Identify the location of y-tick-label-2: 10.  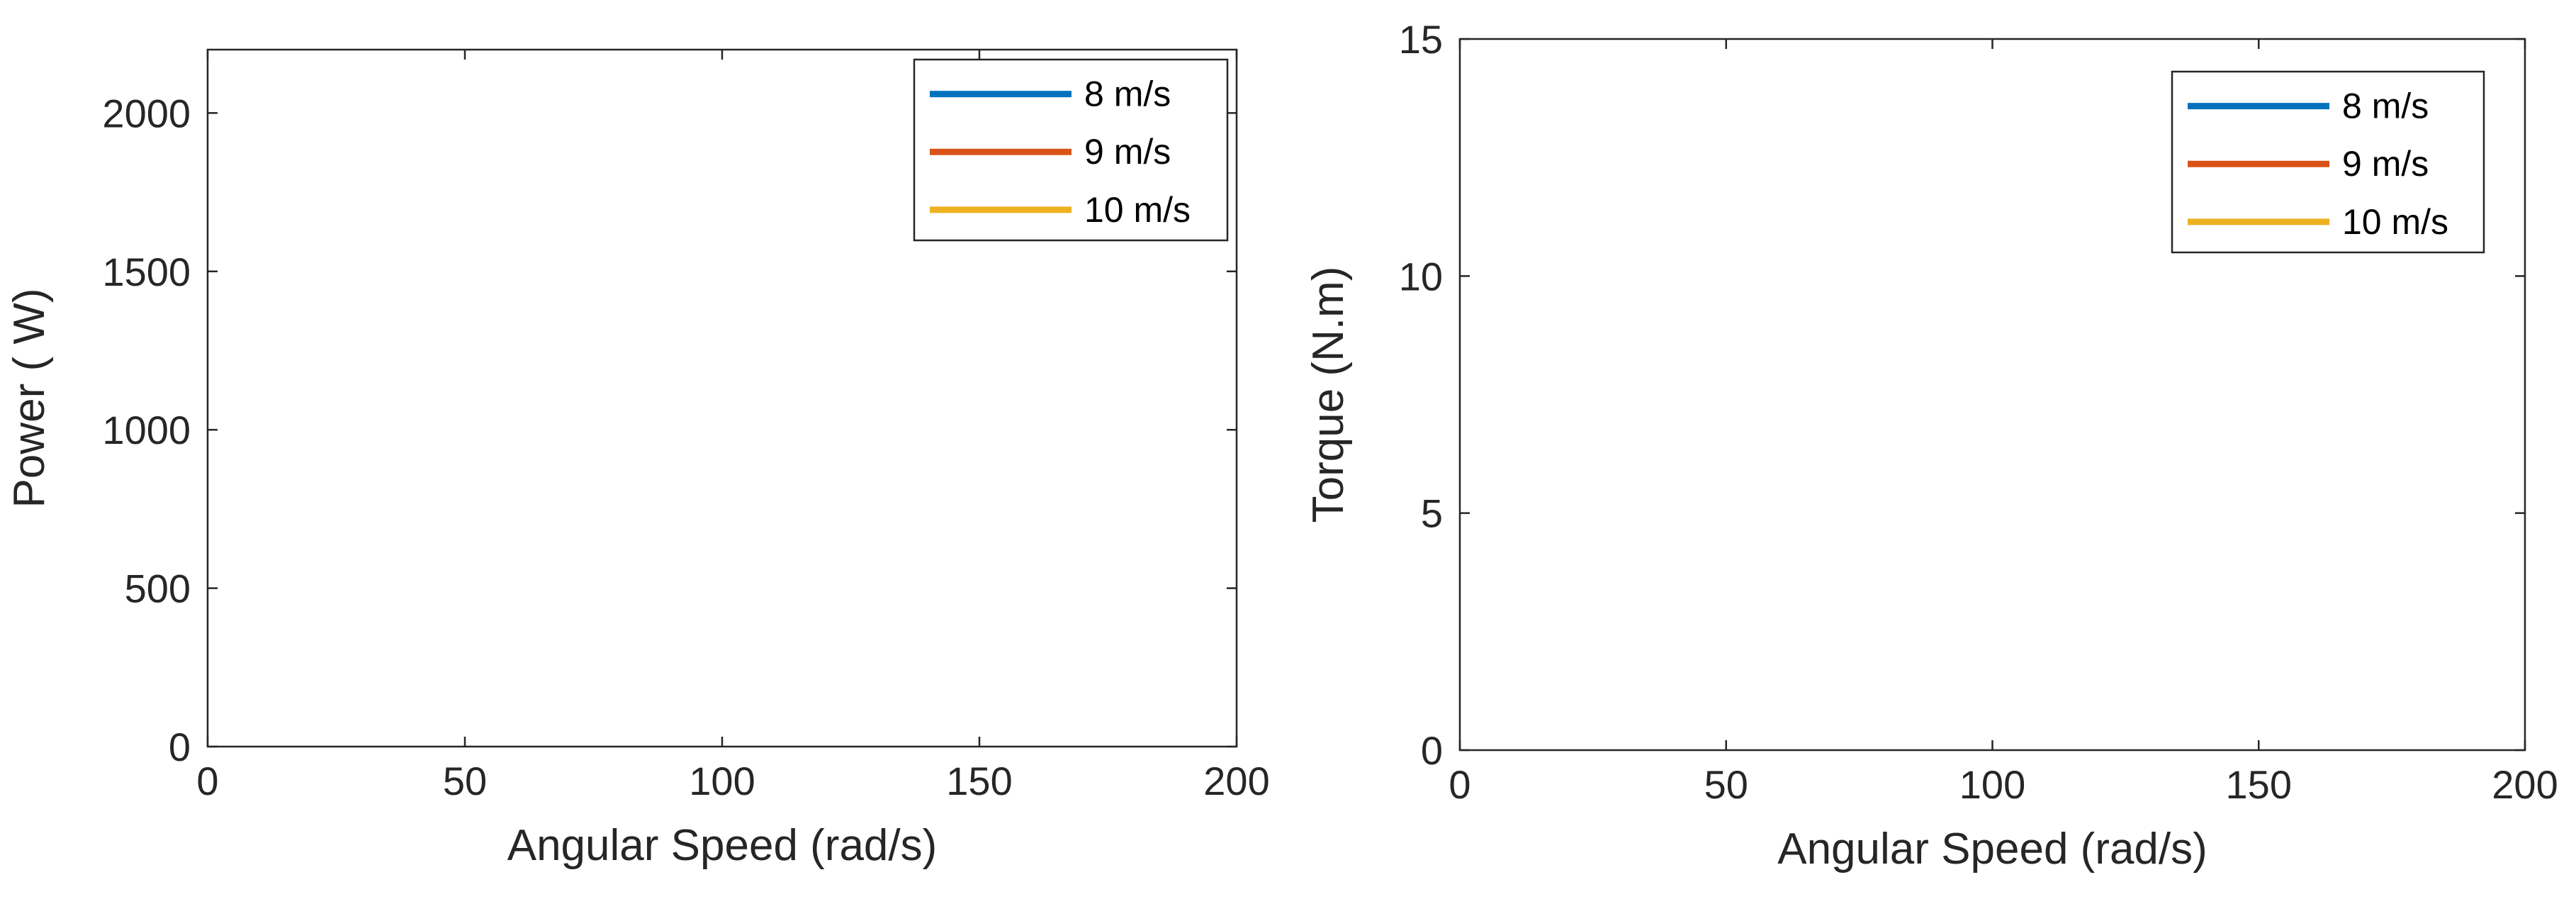
(1421, 276).